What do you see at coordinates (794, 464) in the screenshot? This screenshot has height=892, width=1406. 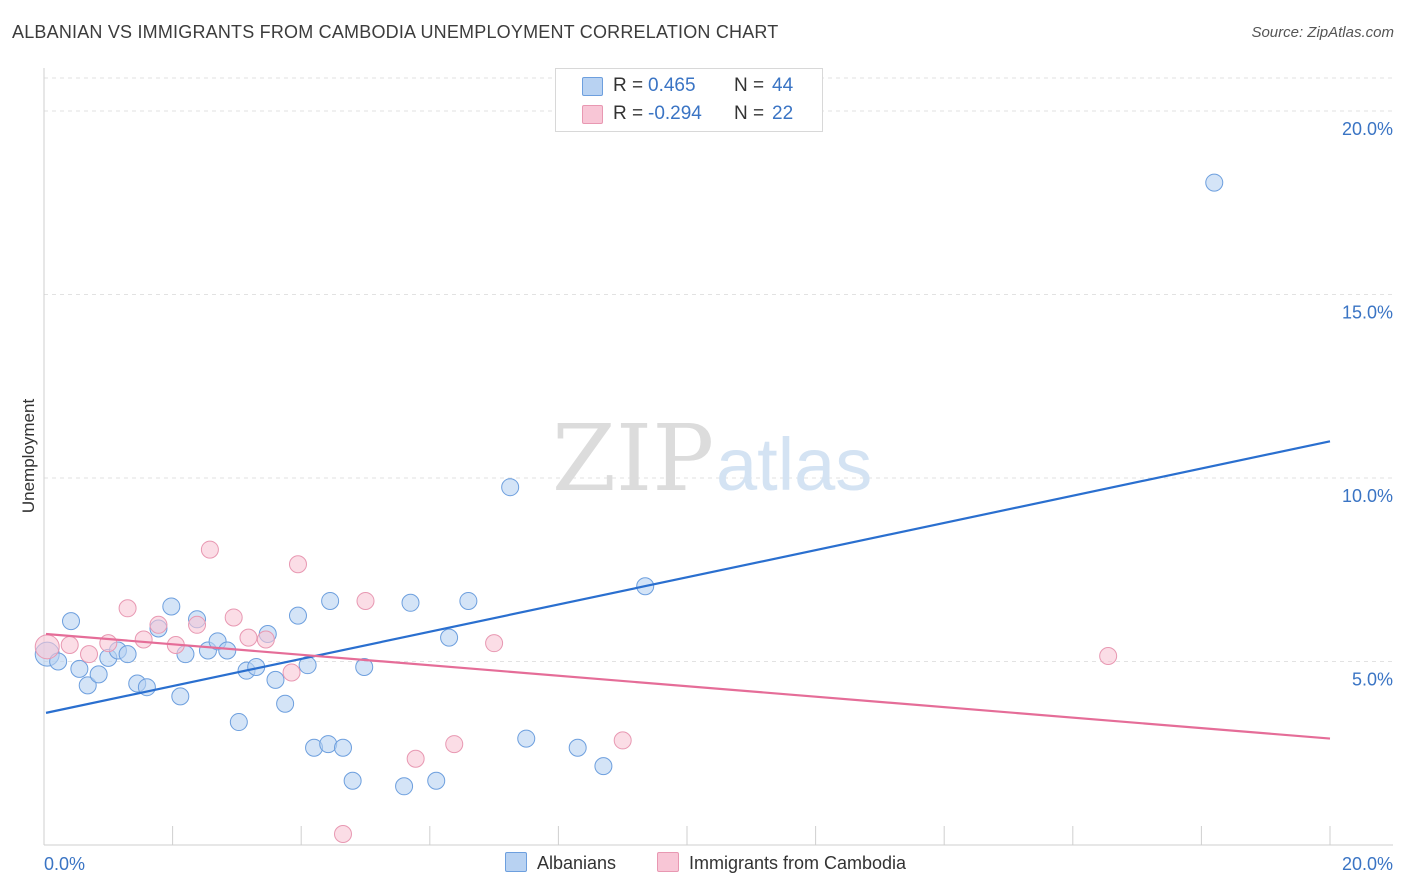 I see `watermark-atlas: atlas` at bounding box center [794, 464].